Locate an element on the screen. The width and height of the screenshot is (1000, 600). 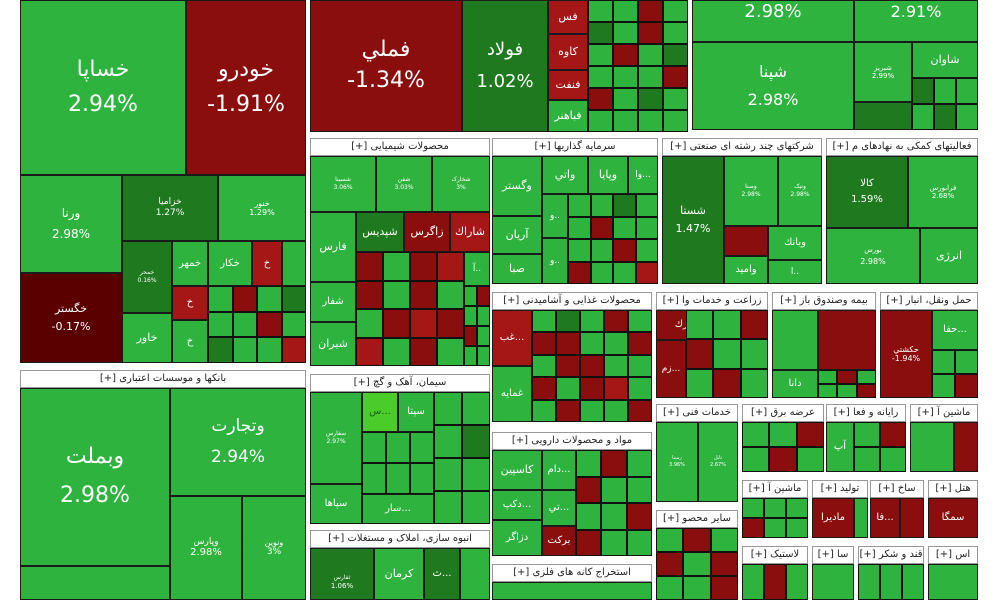
sector-header-textile: [+] ساخ is located at coordinates (897, 489).